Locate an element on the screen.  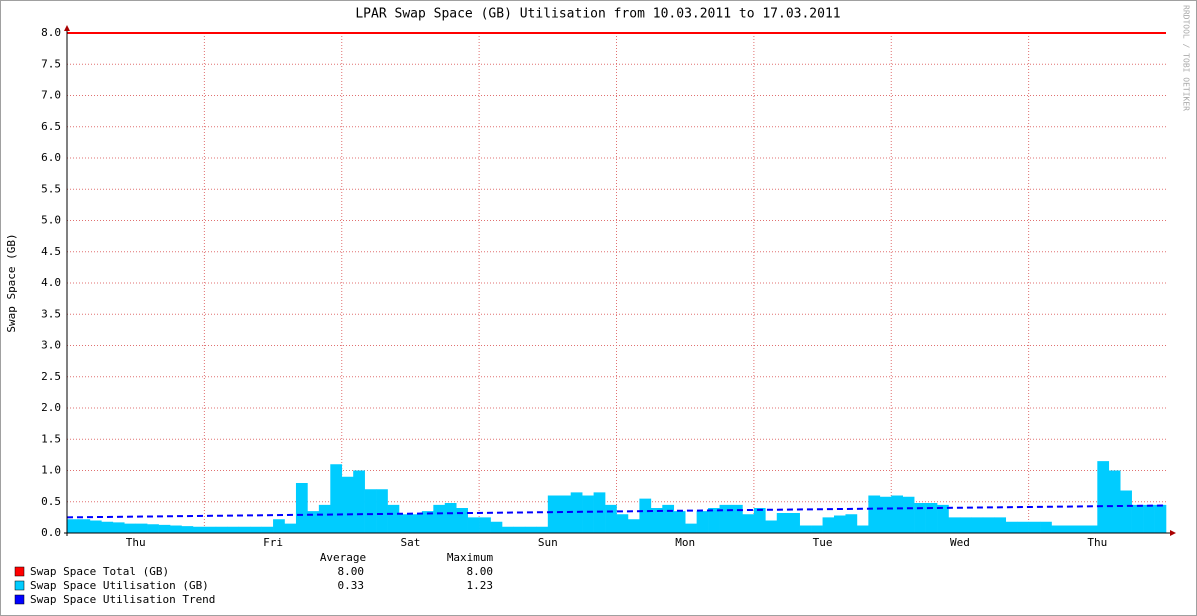
y-tick-label: 5.5 is located at coordinates (51, 188).